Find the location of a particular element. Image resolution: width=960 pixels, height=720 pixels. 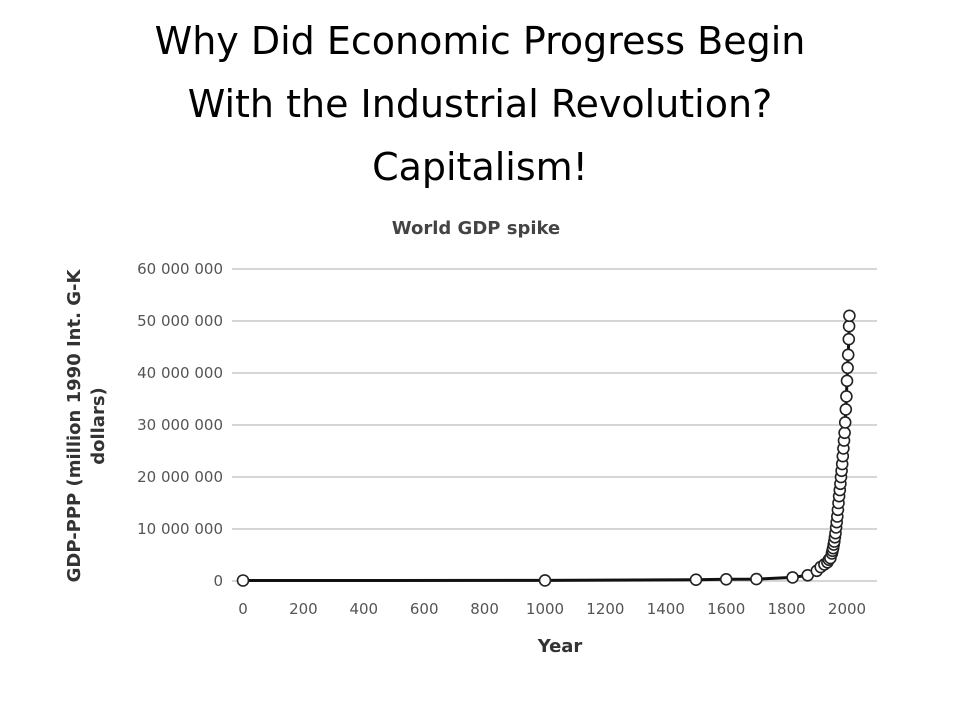

y-tick-label: 40 000 000 is located at coordinates (180, 373).